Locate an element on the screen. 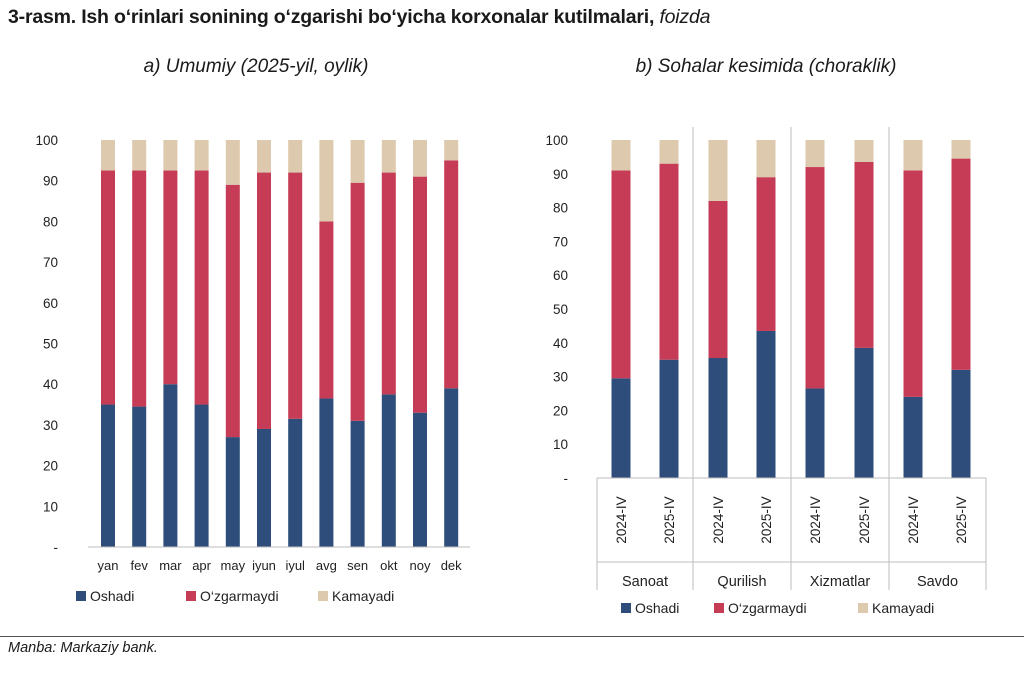 This screenshot has height=674, width=1024. chart-b-legend-swatch-ozgarmaydi is located at coordinates (719, 608).